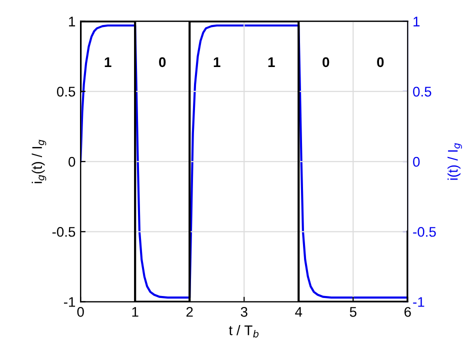 This screenshot has height=355, width=474. What do you see at coordinates (135, 312) in the screenshot?
I see `x-tick-label: 1` at bounding box center [135, 312].